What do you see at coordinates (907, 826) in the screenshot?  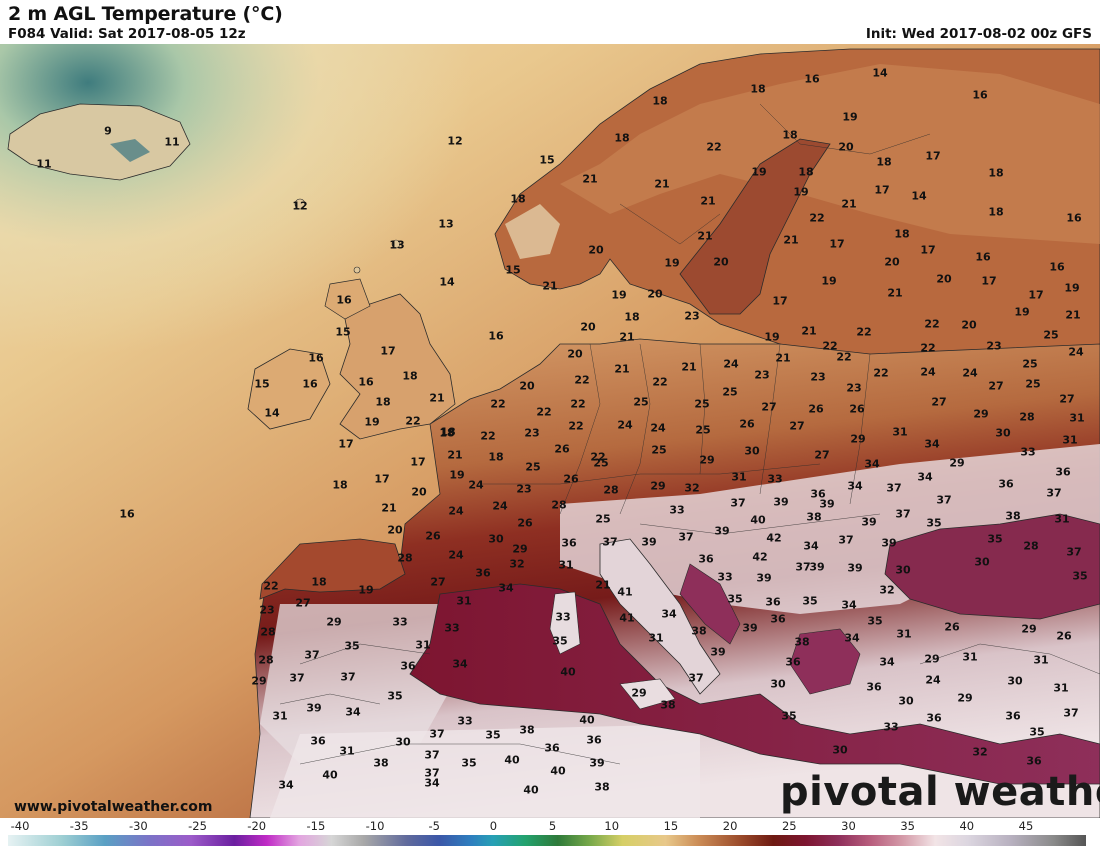 I see `color-scale-tick: 35` at bounding box center [907, 826].